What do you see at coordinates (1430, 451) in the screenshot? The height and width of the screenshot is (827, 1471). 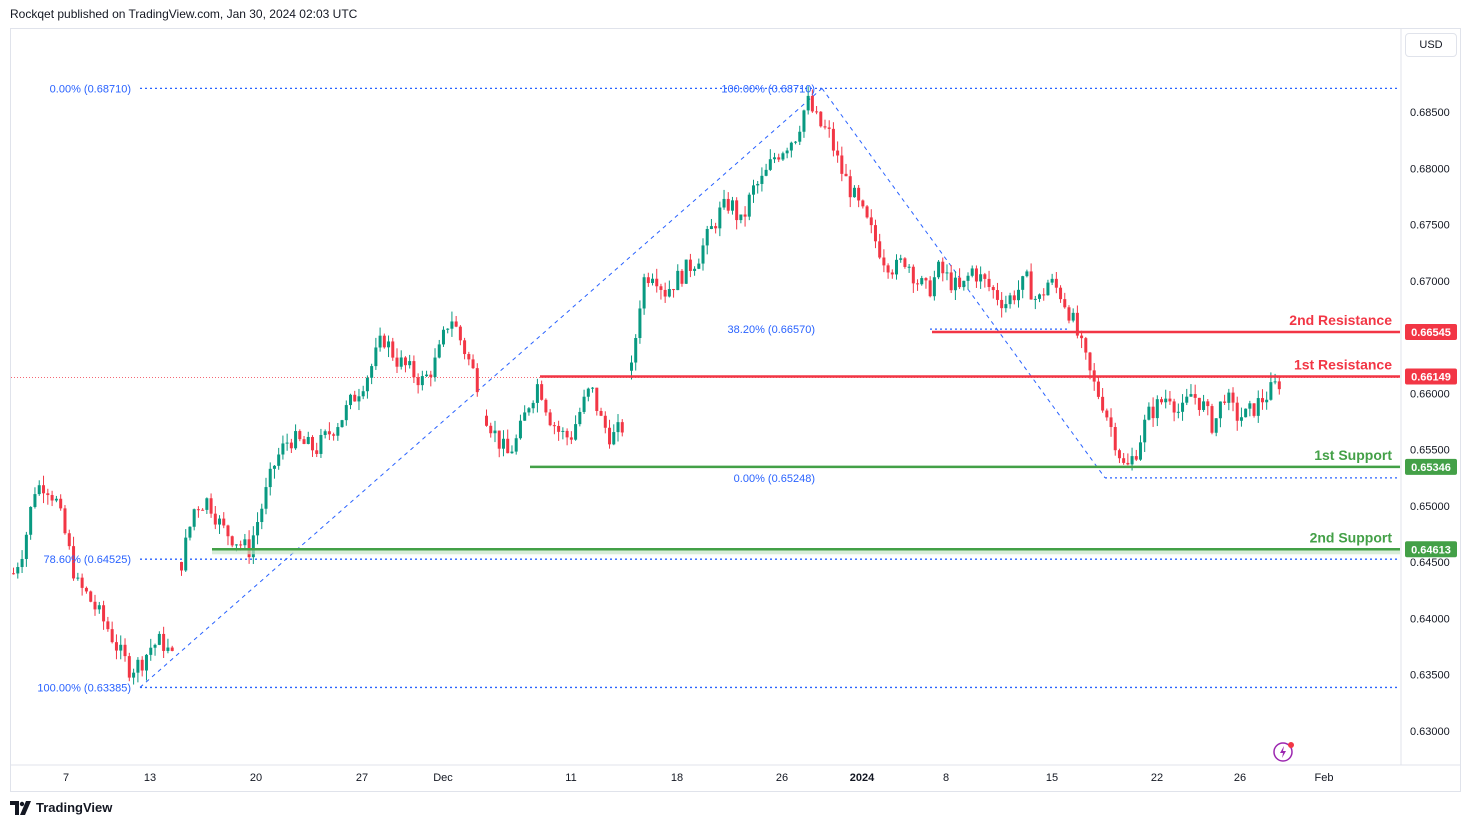 I see `price-tick-label: 0.65500` at bounding box center [1430, 451].